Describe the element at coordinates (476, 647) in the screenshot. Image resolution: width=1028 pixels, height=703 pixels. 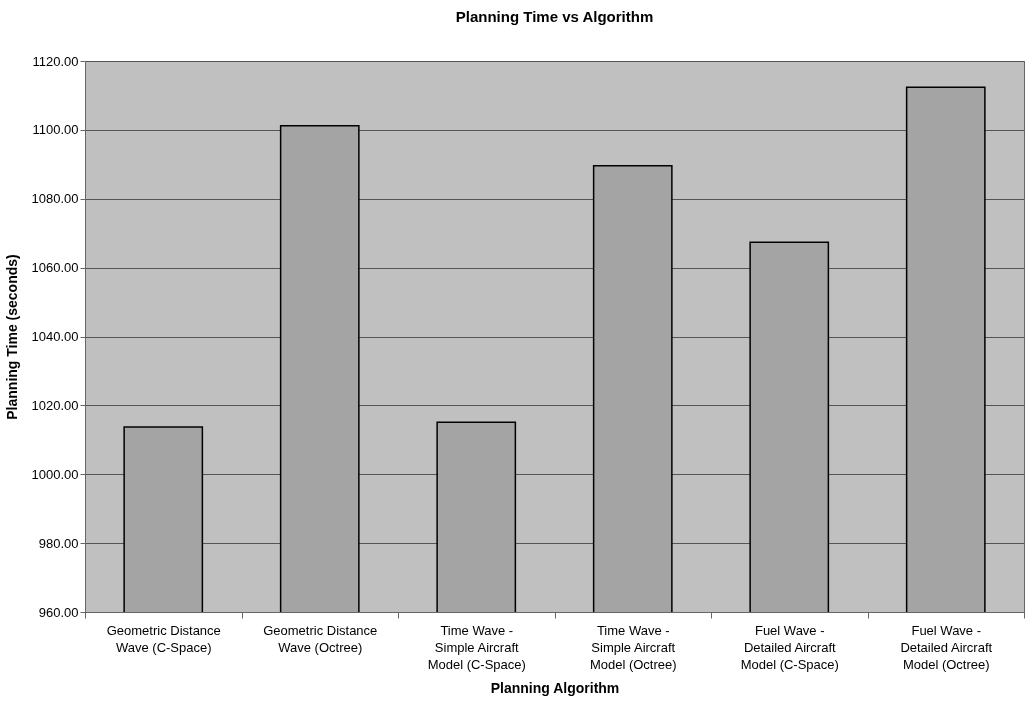
I see `x-tick-label: Time Wave - Simple Aircraft Model (C-Space)` at that location.